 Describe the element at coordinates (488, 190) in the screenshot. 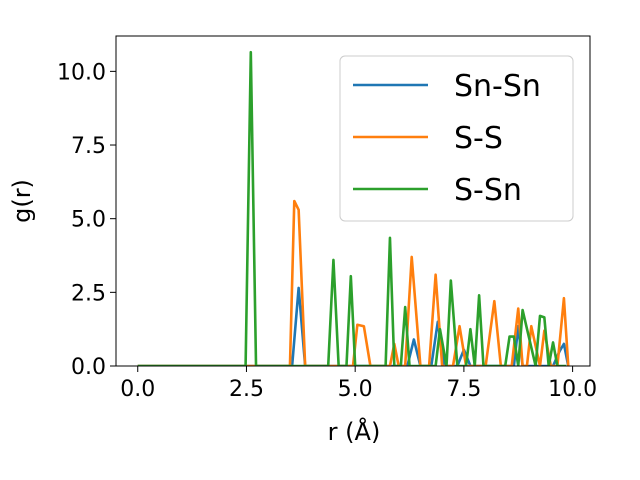

I see `legend-label-s-sn: S-Sn` at that location.